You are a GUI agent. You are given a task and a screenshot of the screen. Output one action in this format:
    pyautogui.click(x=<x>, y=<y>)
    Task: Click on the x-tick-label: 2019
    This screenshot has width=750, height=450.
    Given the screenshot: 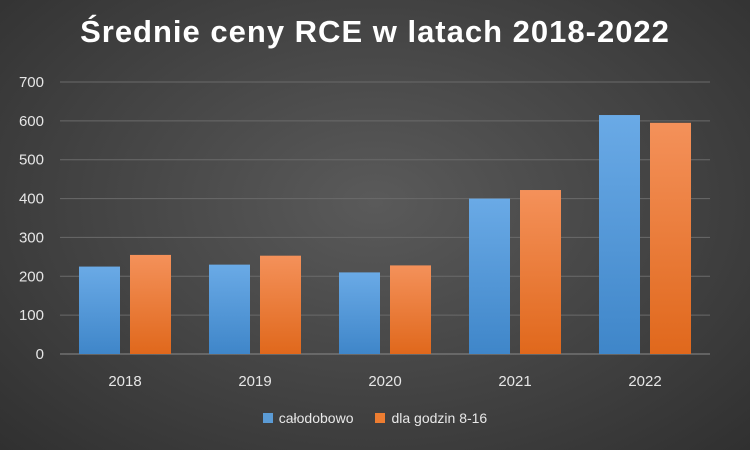 What is the action you would take?
    pyautogui.click(x=254, y=381)
    